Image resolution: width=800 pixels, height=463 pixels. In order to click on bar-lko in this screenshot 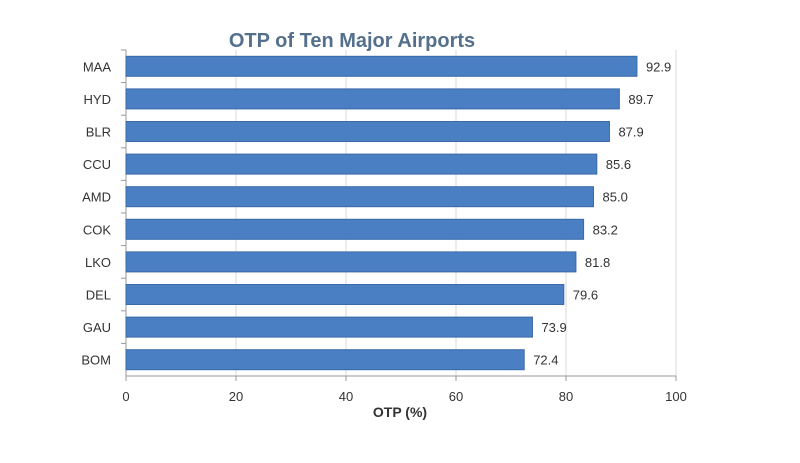, I will do `click(351, 262)`.